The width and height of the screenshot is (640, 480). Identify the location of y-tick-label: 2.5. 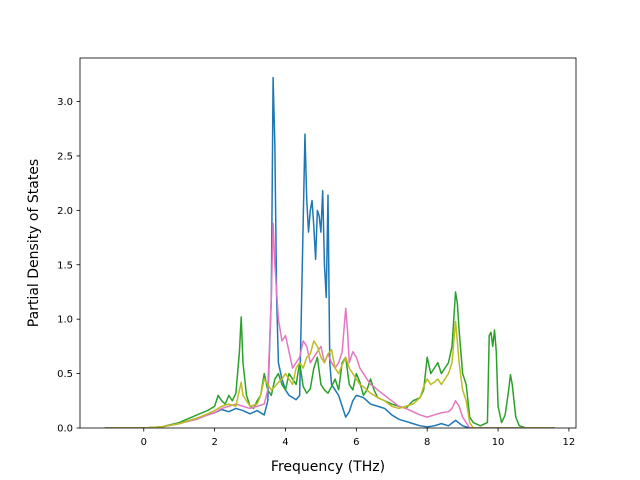
(65, 156).